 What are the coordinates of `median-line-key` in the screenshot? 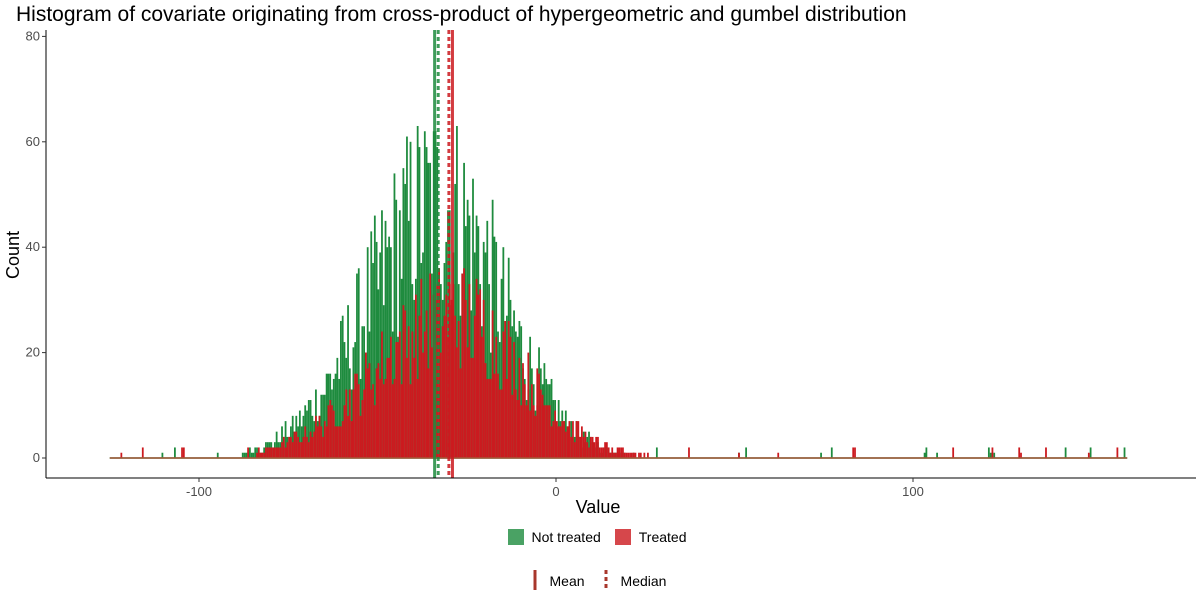 It's located at (606, 581).